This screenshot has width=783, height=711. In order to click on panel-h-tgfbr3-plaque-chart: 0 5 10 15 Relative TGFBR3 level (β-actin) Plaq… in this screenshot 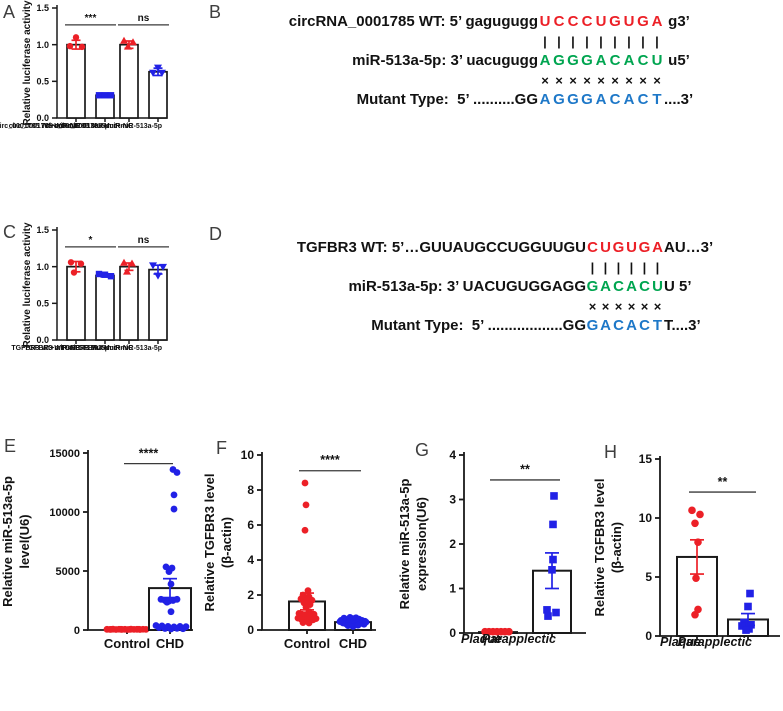, I will do `click(686, 571)`.